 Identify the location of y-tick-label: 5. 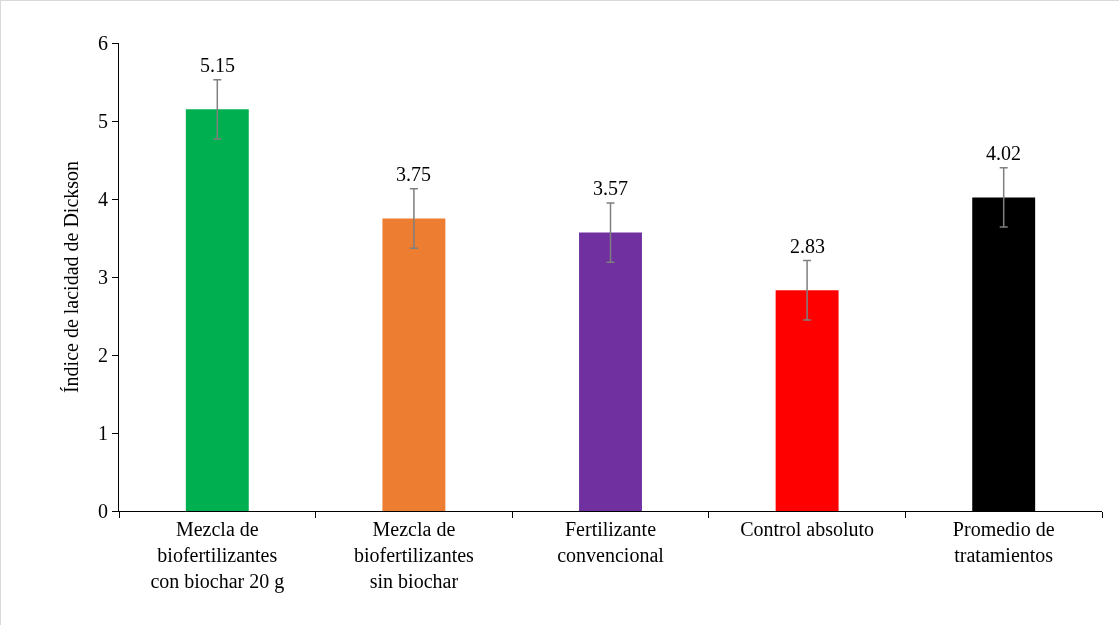
(103, 121).